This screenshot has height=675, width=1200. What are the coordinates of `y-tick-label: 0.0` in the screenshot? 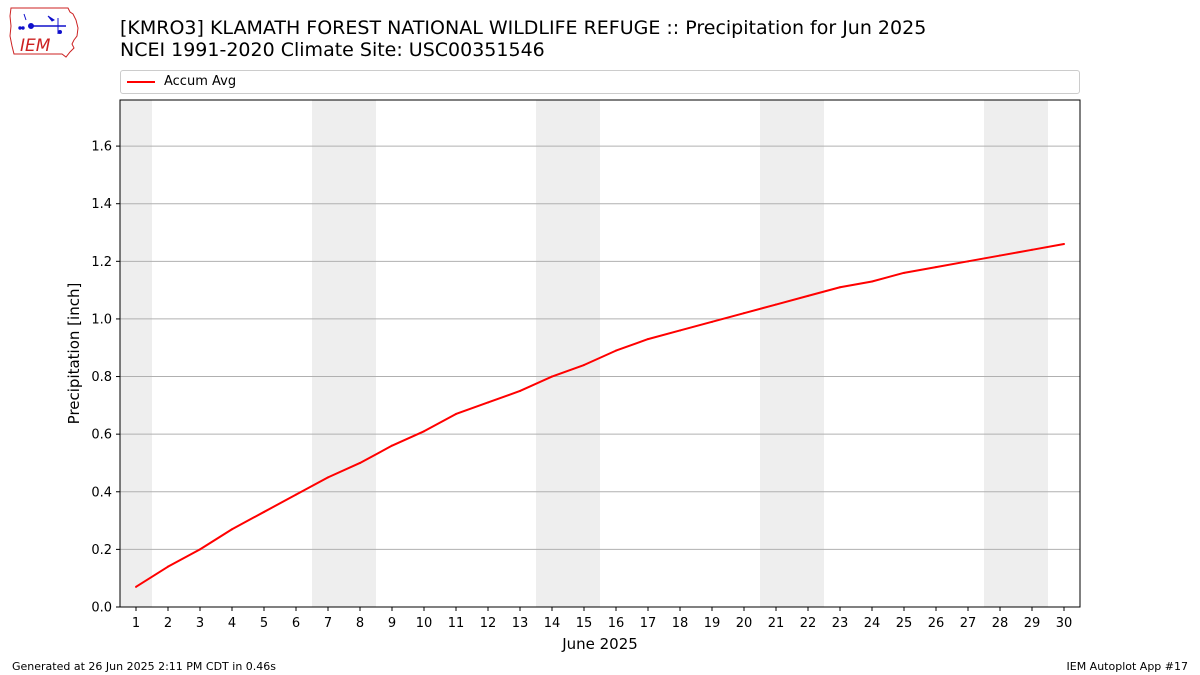 It's located at (101, 608).